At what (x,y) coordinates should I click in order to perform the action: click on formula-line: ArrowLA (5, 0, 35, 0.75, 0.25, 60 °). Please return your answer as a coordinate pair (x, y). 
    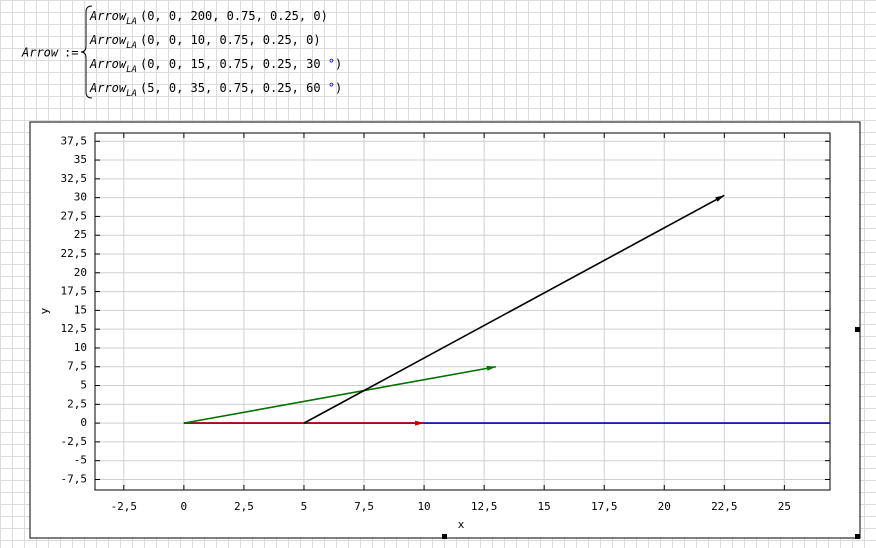
    Looking at the image, I should click on (215, 90).